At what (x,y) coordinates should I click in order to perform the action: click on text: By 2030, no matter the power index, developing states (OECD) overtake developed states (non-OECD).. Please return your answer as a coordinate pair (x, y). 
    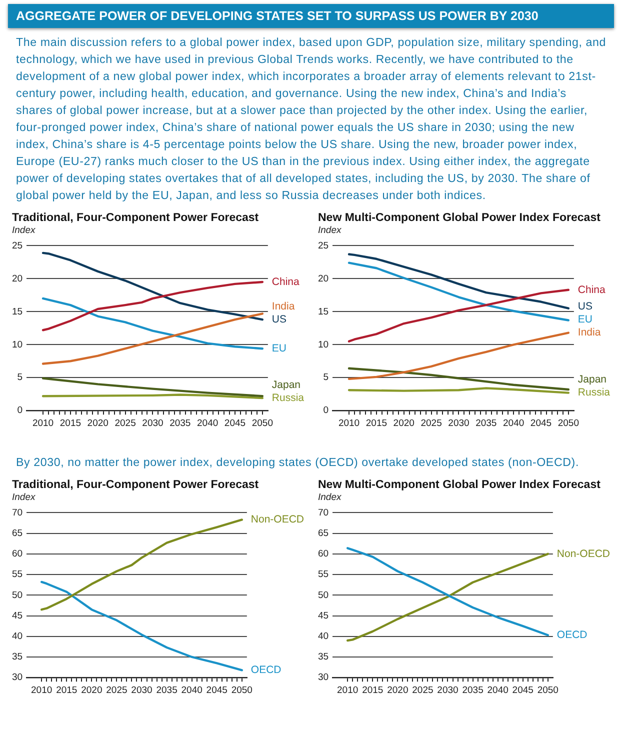
    Looking at the image, I should click on (297, 463).